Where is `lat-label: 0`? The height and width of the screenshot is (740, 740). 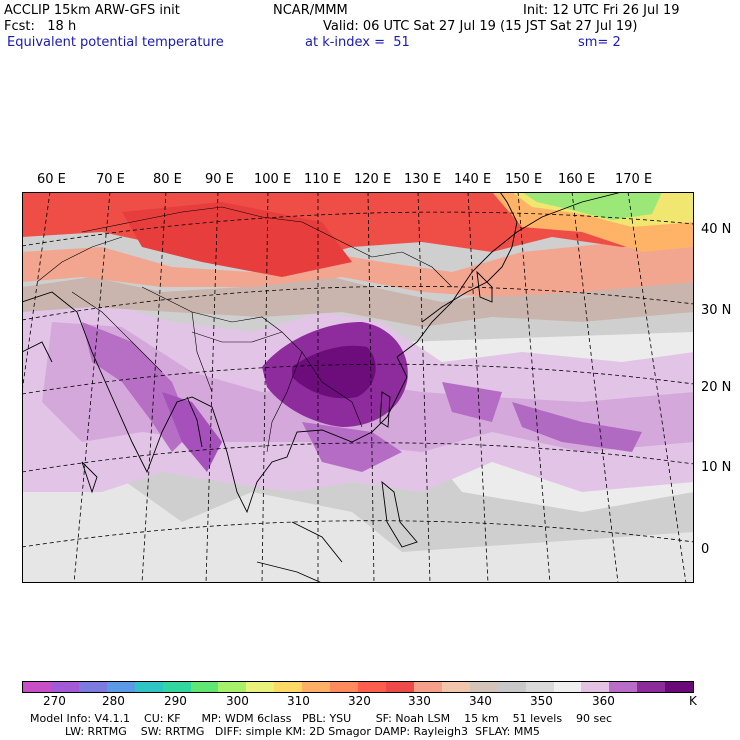
lat-label: 0 is located at coordinates (705, 549).